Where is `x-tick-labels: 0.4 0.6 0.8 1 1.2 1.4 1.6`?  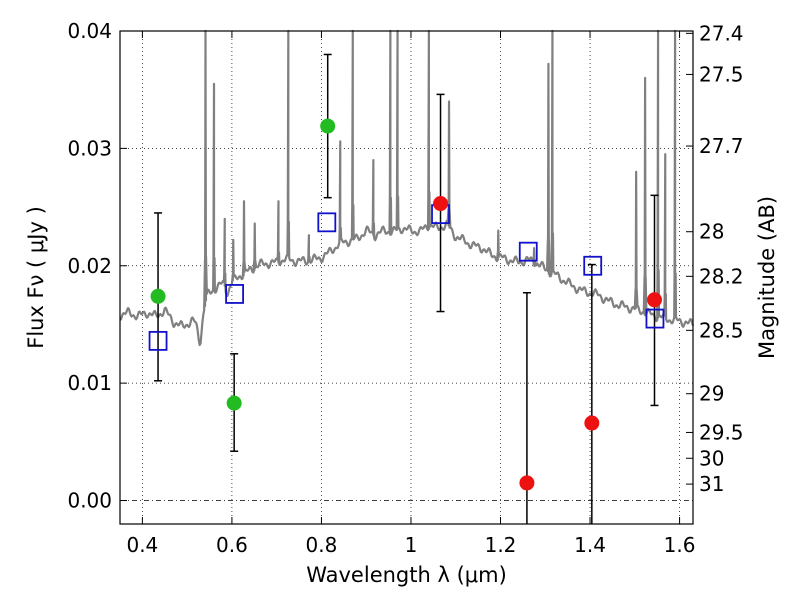
x-tick-labels: 0.4 0.6 0.8 1 1.2 1.4 1.6 is located at coordinates (410, 545).